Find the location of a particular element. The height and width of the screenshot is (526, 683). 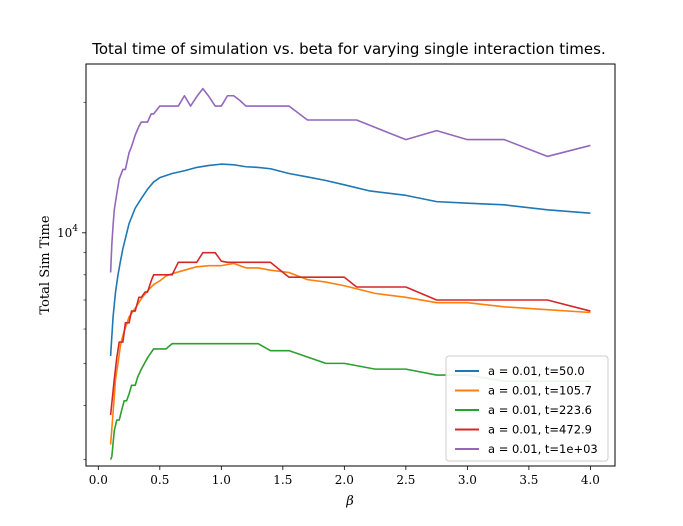

x-tick-label: 3.0 is located at coordinates (467, 480).